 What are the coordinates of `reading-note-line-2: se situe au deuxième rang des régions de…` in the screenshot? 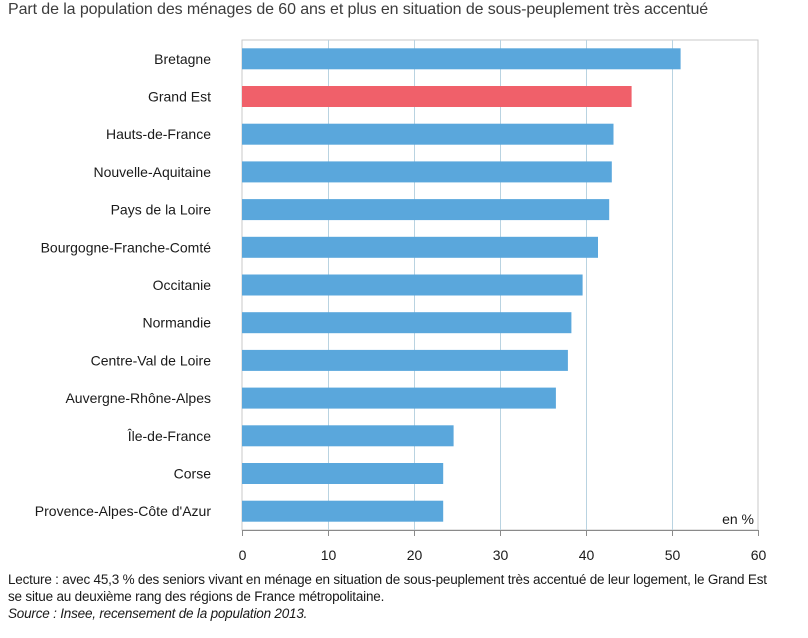 It's located at (196, 596).